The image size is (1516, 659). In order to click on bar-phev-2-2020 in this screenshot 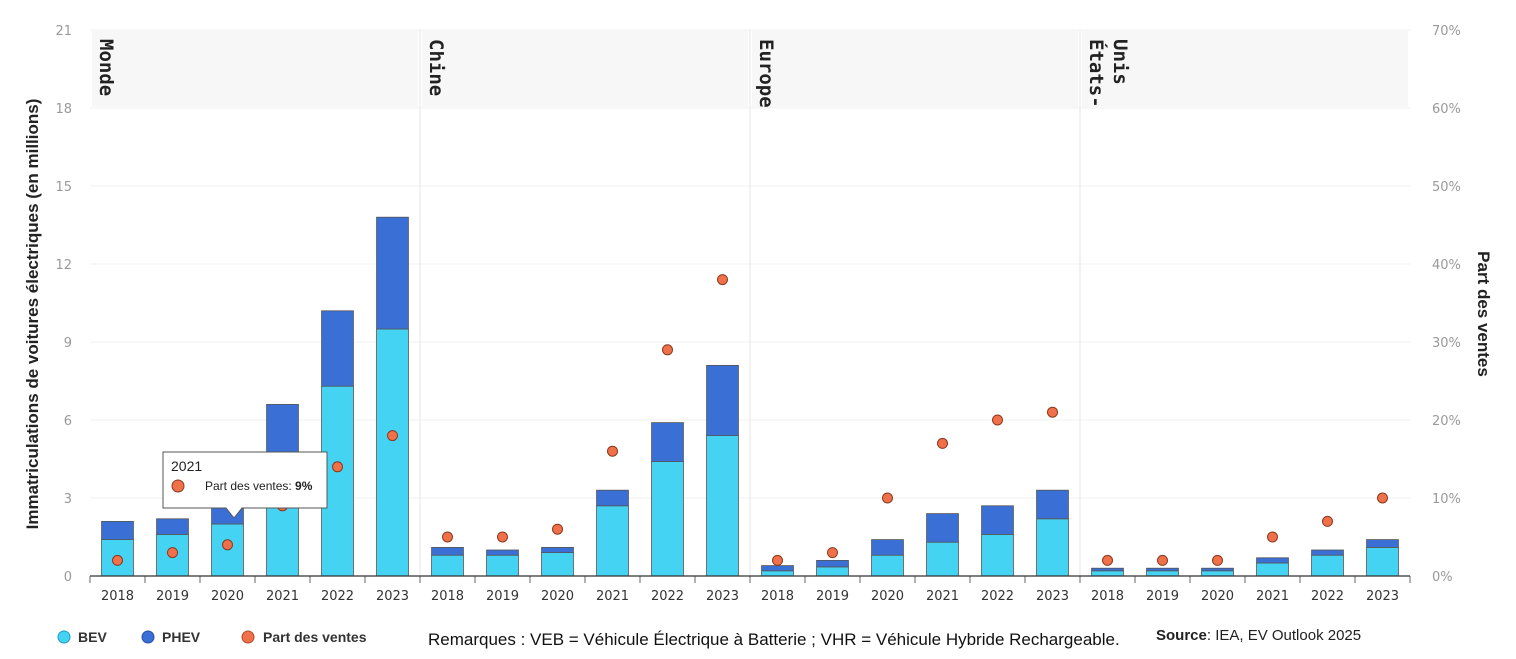, I will do `click(887, 547)`.